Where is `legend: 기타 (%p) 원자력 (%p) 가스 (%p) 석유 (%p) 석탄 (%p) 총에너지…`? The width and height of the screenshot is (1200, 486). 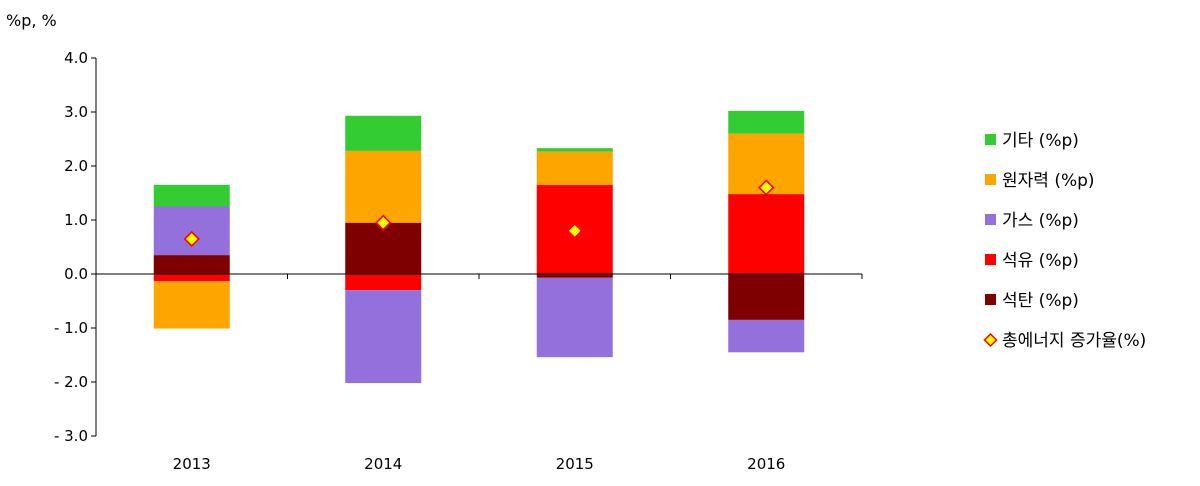
legend: 기타 (%p) 원자력 (%p) 가스 (%p) 석유 (%p) 석탄 (%p) 총에너지… is located at coordinates (1064, 241).